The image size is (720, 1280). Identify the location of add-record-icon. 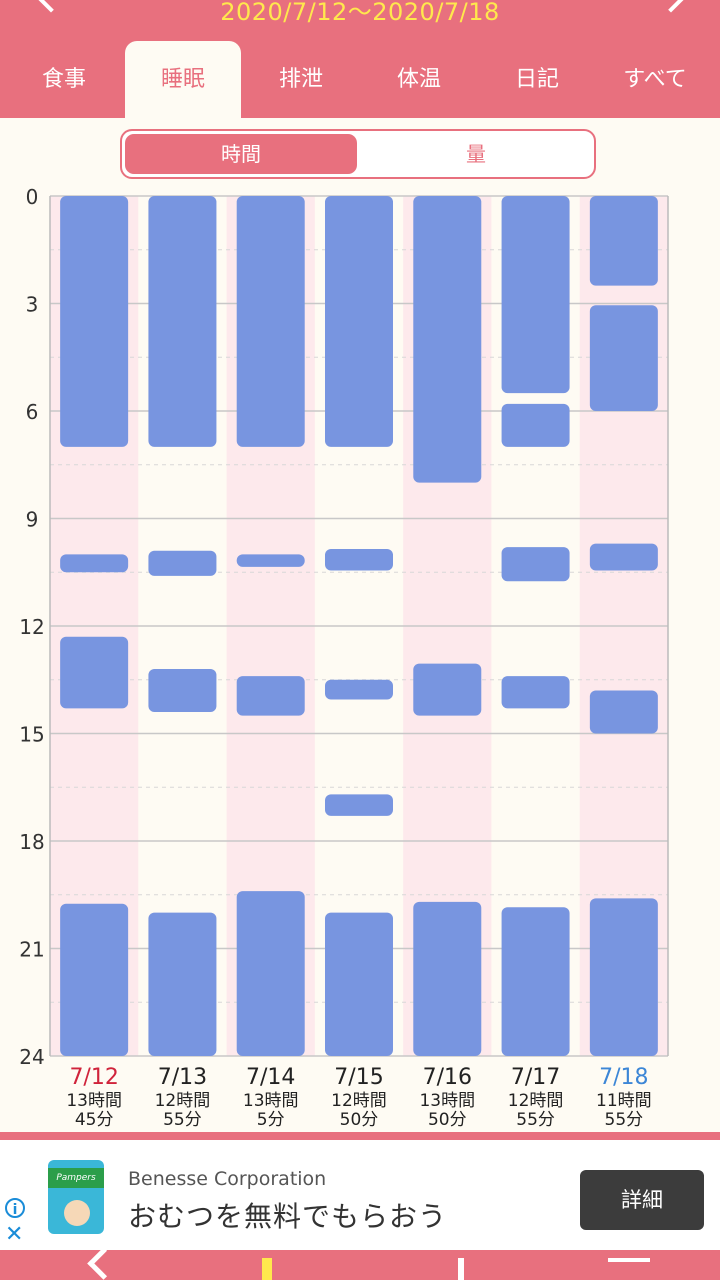
(267, 1269).